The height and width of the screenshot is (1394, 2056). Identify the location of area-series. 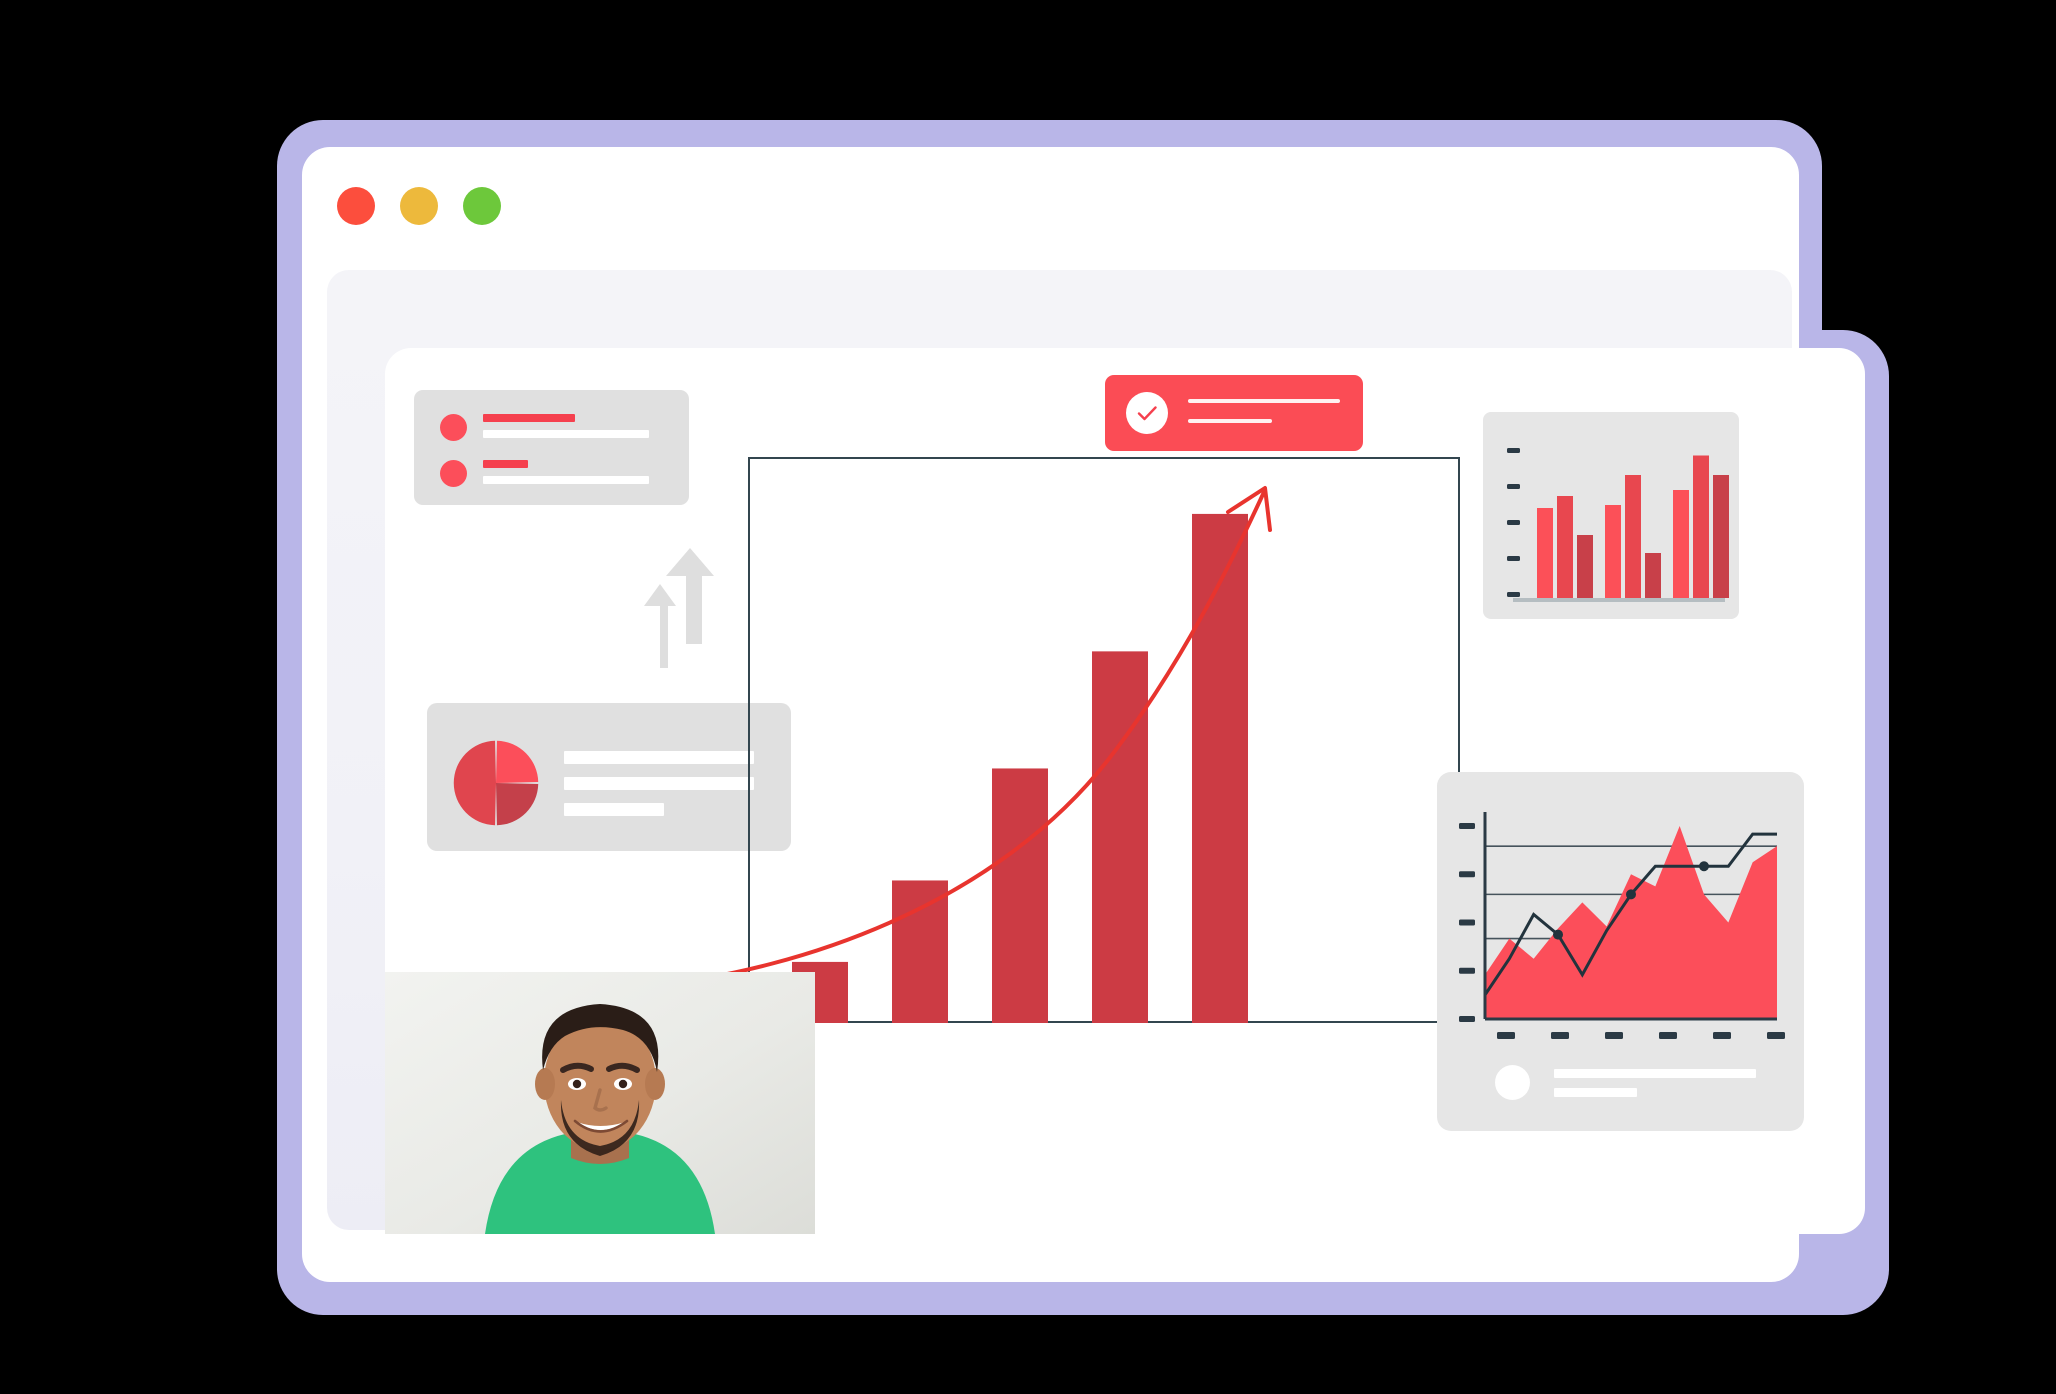
(1631, 922).